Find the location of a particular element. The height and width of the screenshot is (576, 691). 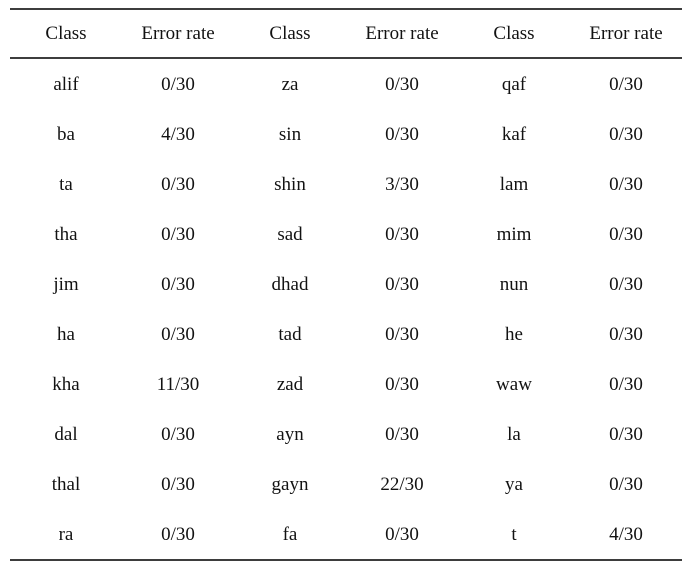

class-cell: ayn is located at coordinates (290, 434).